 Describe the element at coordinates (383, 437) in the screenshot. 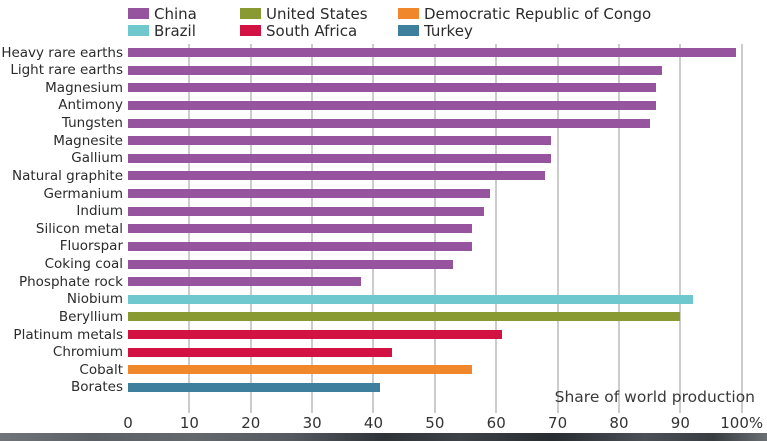

I see `bottom-photo-strip` at that location.